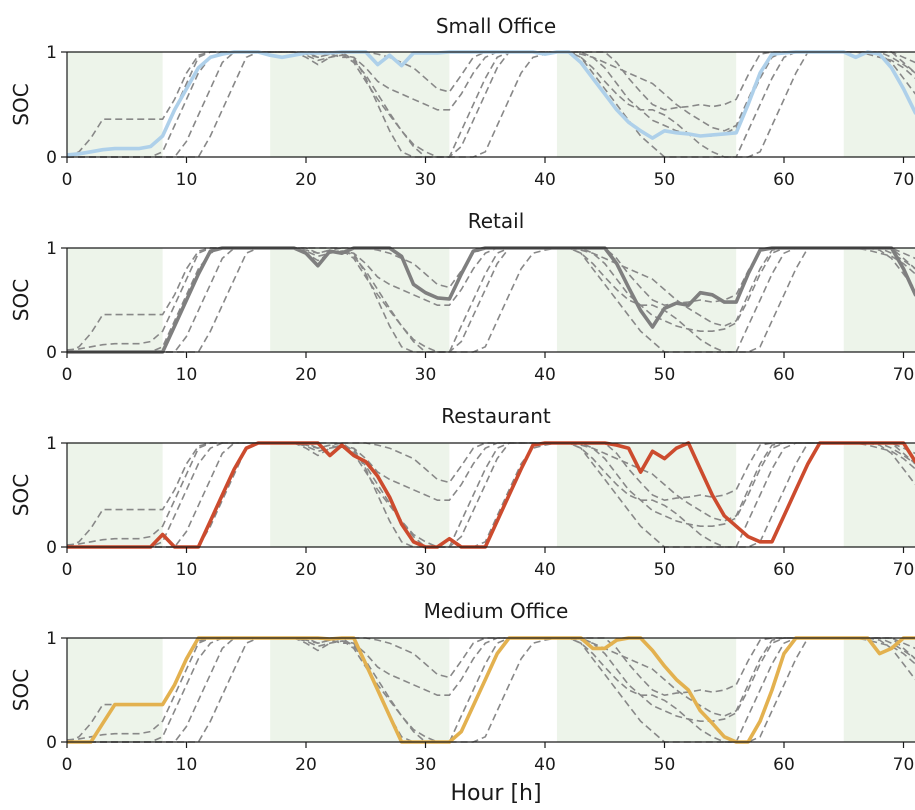 The image size is (915, 810). What do you see at coordinates (496, 611) in the screenshot?
I see `chart-title: Medium Office` at bounding box center [496, 611].